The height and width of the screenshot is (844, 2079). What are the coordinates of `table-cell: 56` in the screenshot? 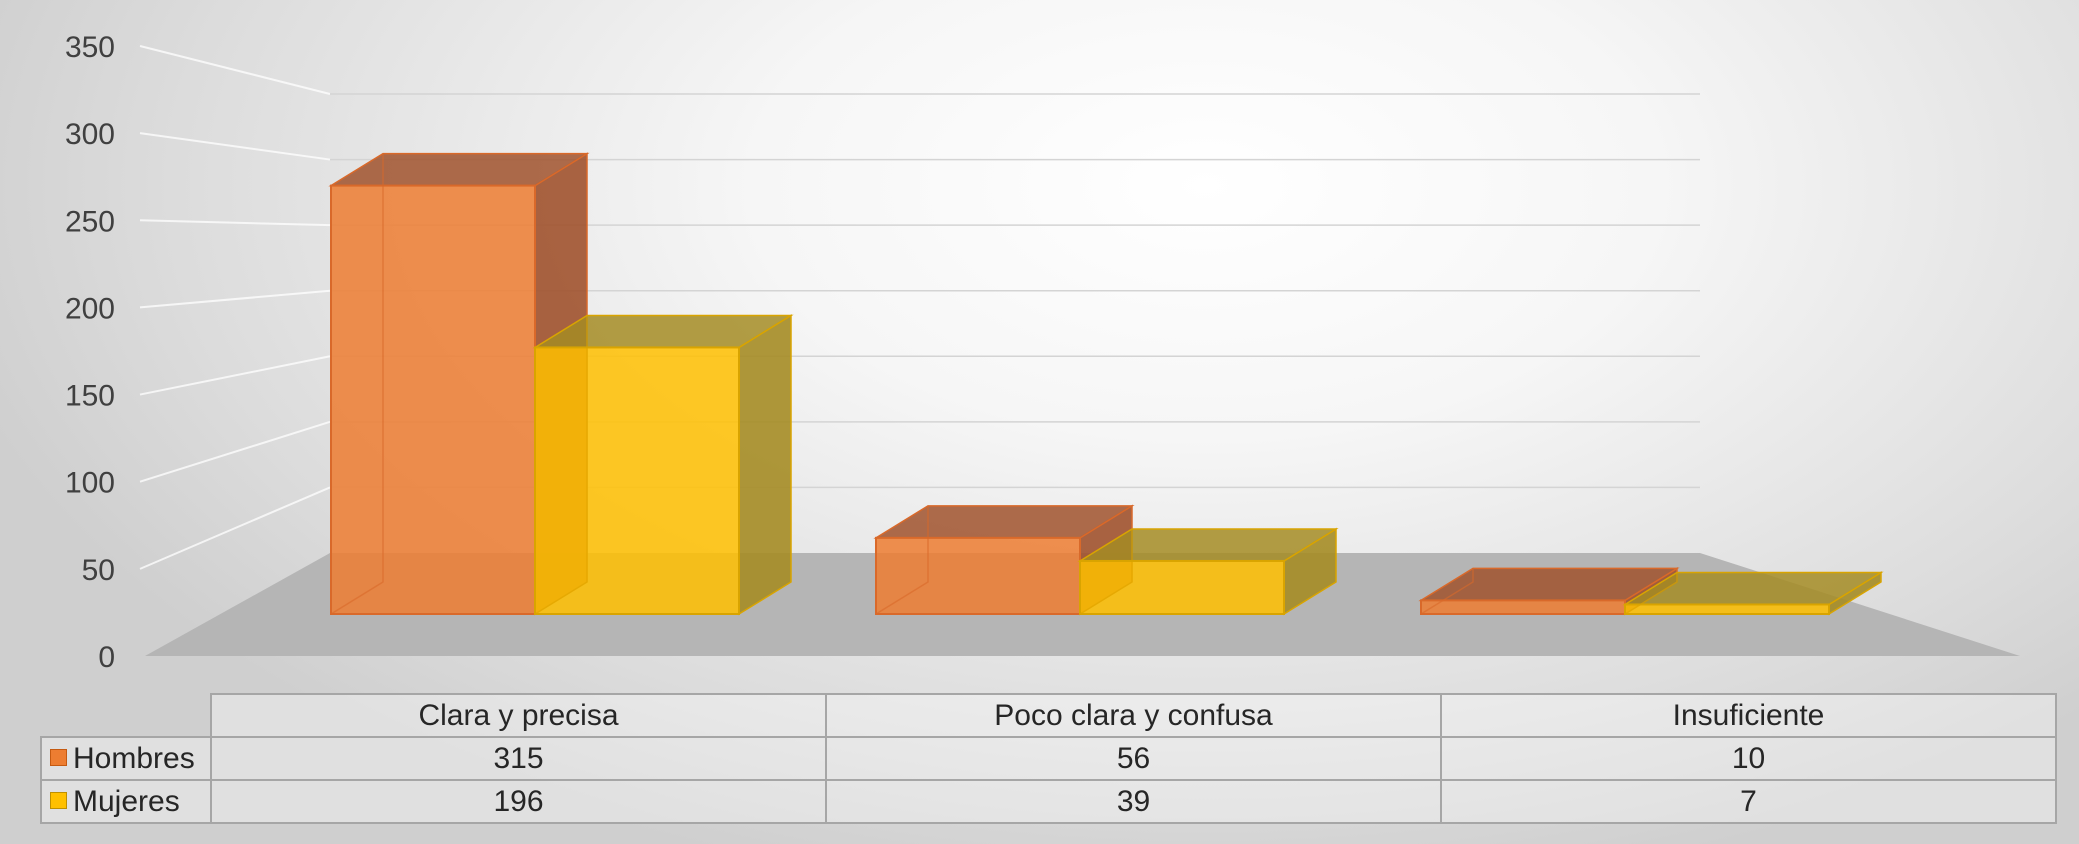 It's located at (1133, 758).